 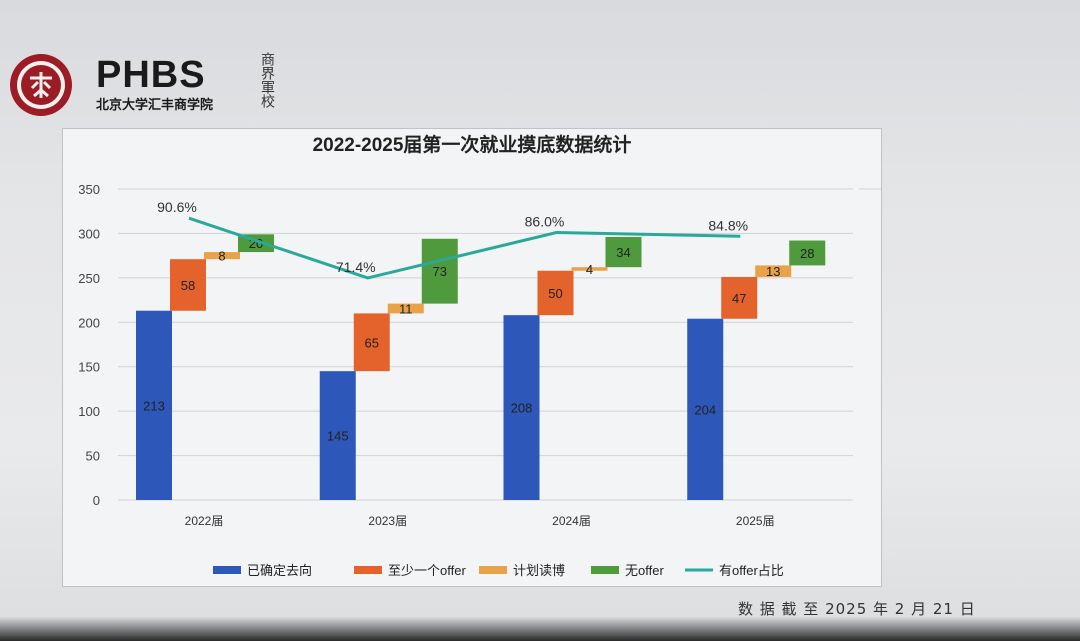 I want to click on ratio-label: 71.4%, so click(x=356, y=267).